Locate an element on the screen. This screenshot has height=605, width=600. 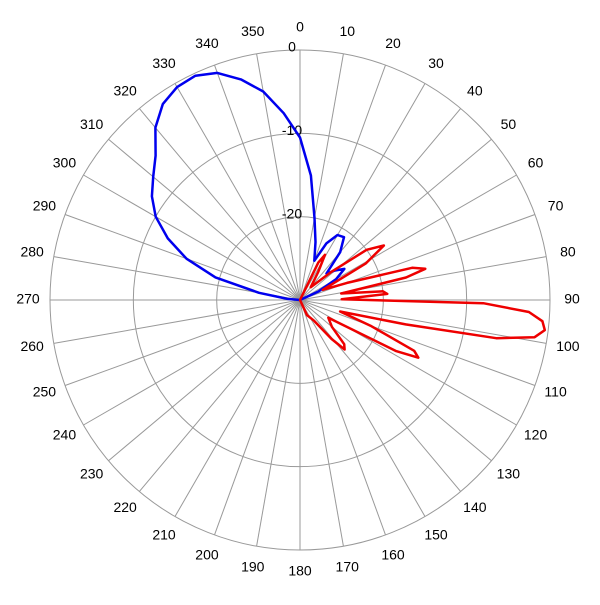
theta-tick-label: 200 is located at coordinates (207, 554).